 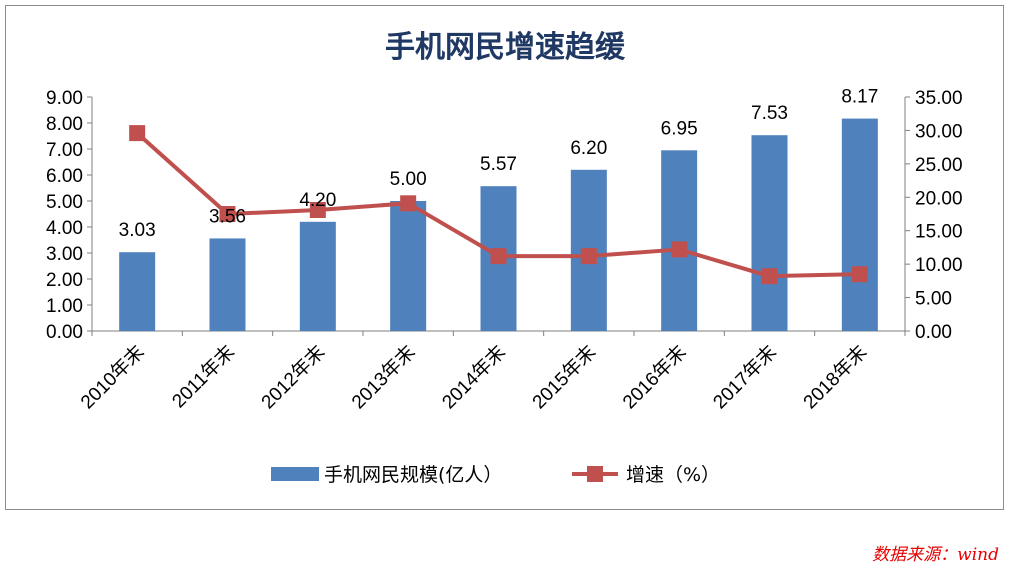 What do you see at coordinates (203, 376) in the screenshot?
I see `x-tick-label: 2011年末` at bounding box center [203, 376].